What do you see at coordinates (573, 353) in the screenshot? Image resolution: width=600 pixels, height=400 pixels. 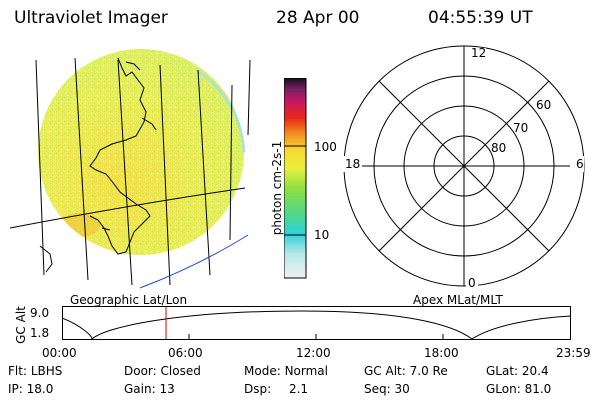 I see `time-tick-2359: 23:59` at bounding box center [573, 353].